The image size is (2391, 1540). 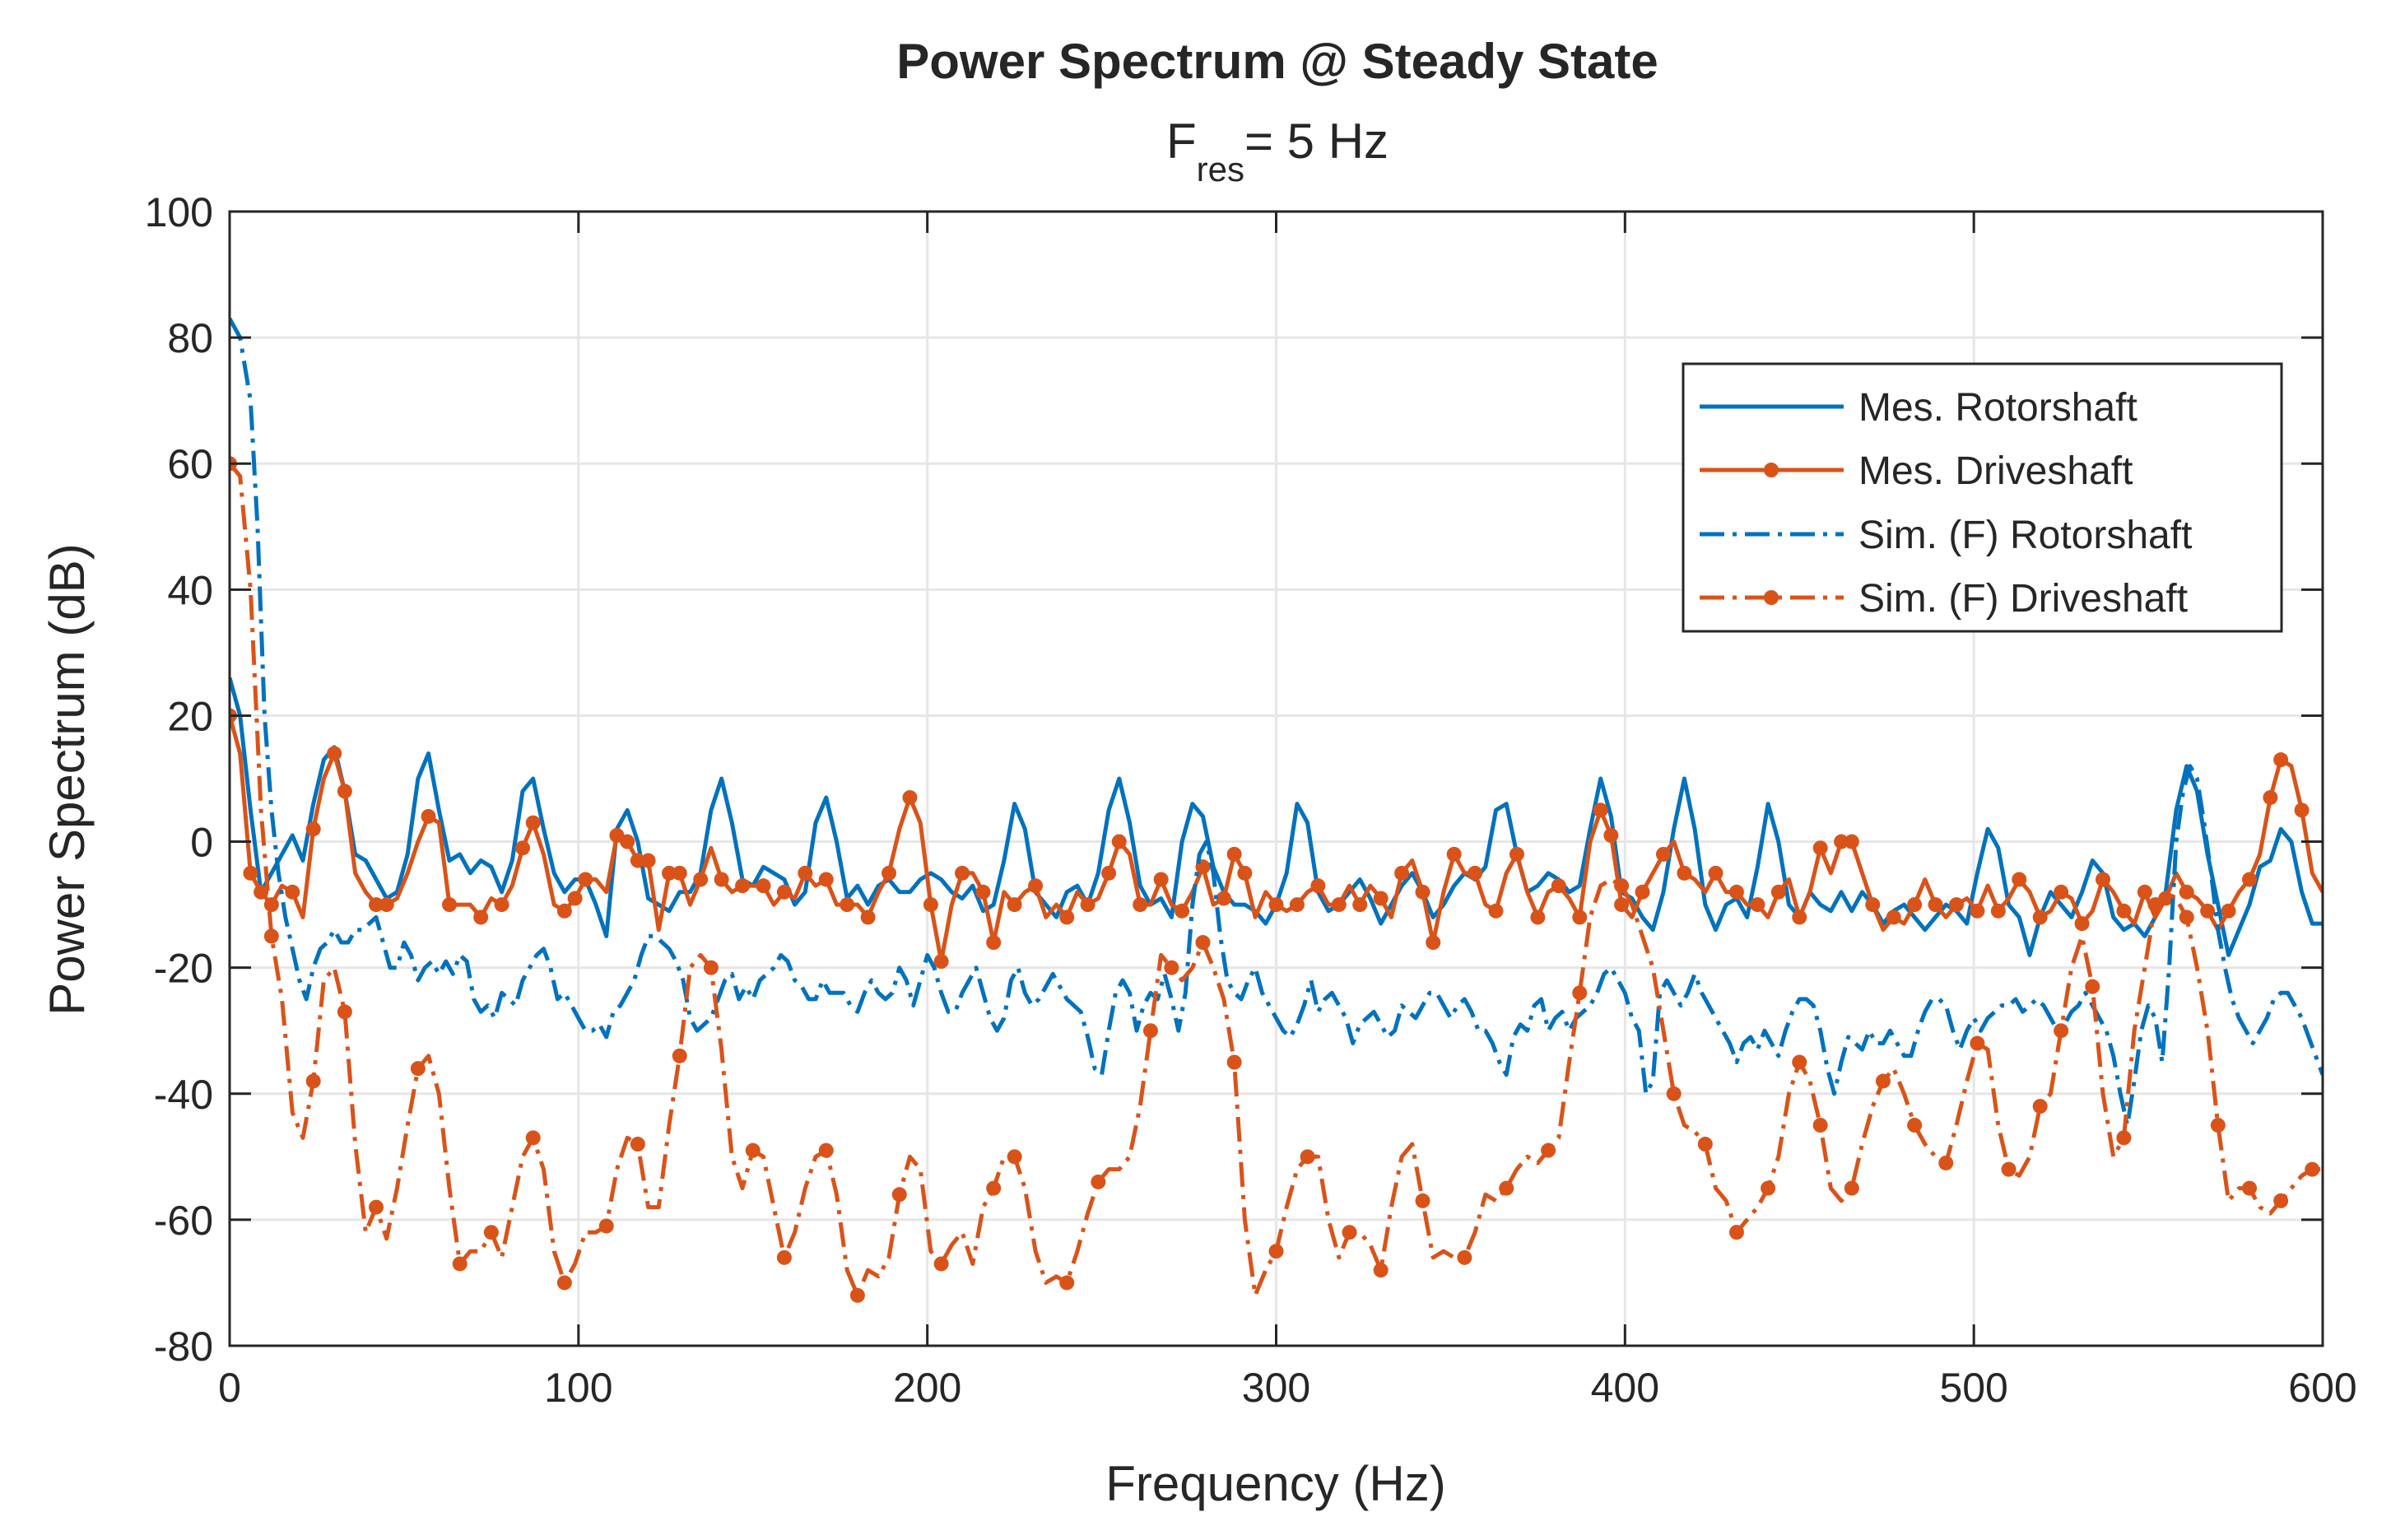 What do you see at coordinates (201, 843) in the screenshot?
I see `y-tick-label: 0` at bounding box center [201, 843].